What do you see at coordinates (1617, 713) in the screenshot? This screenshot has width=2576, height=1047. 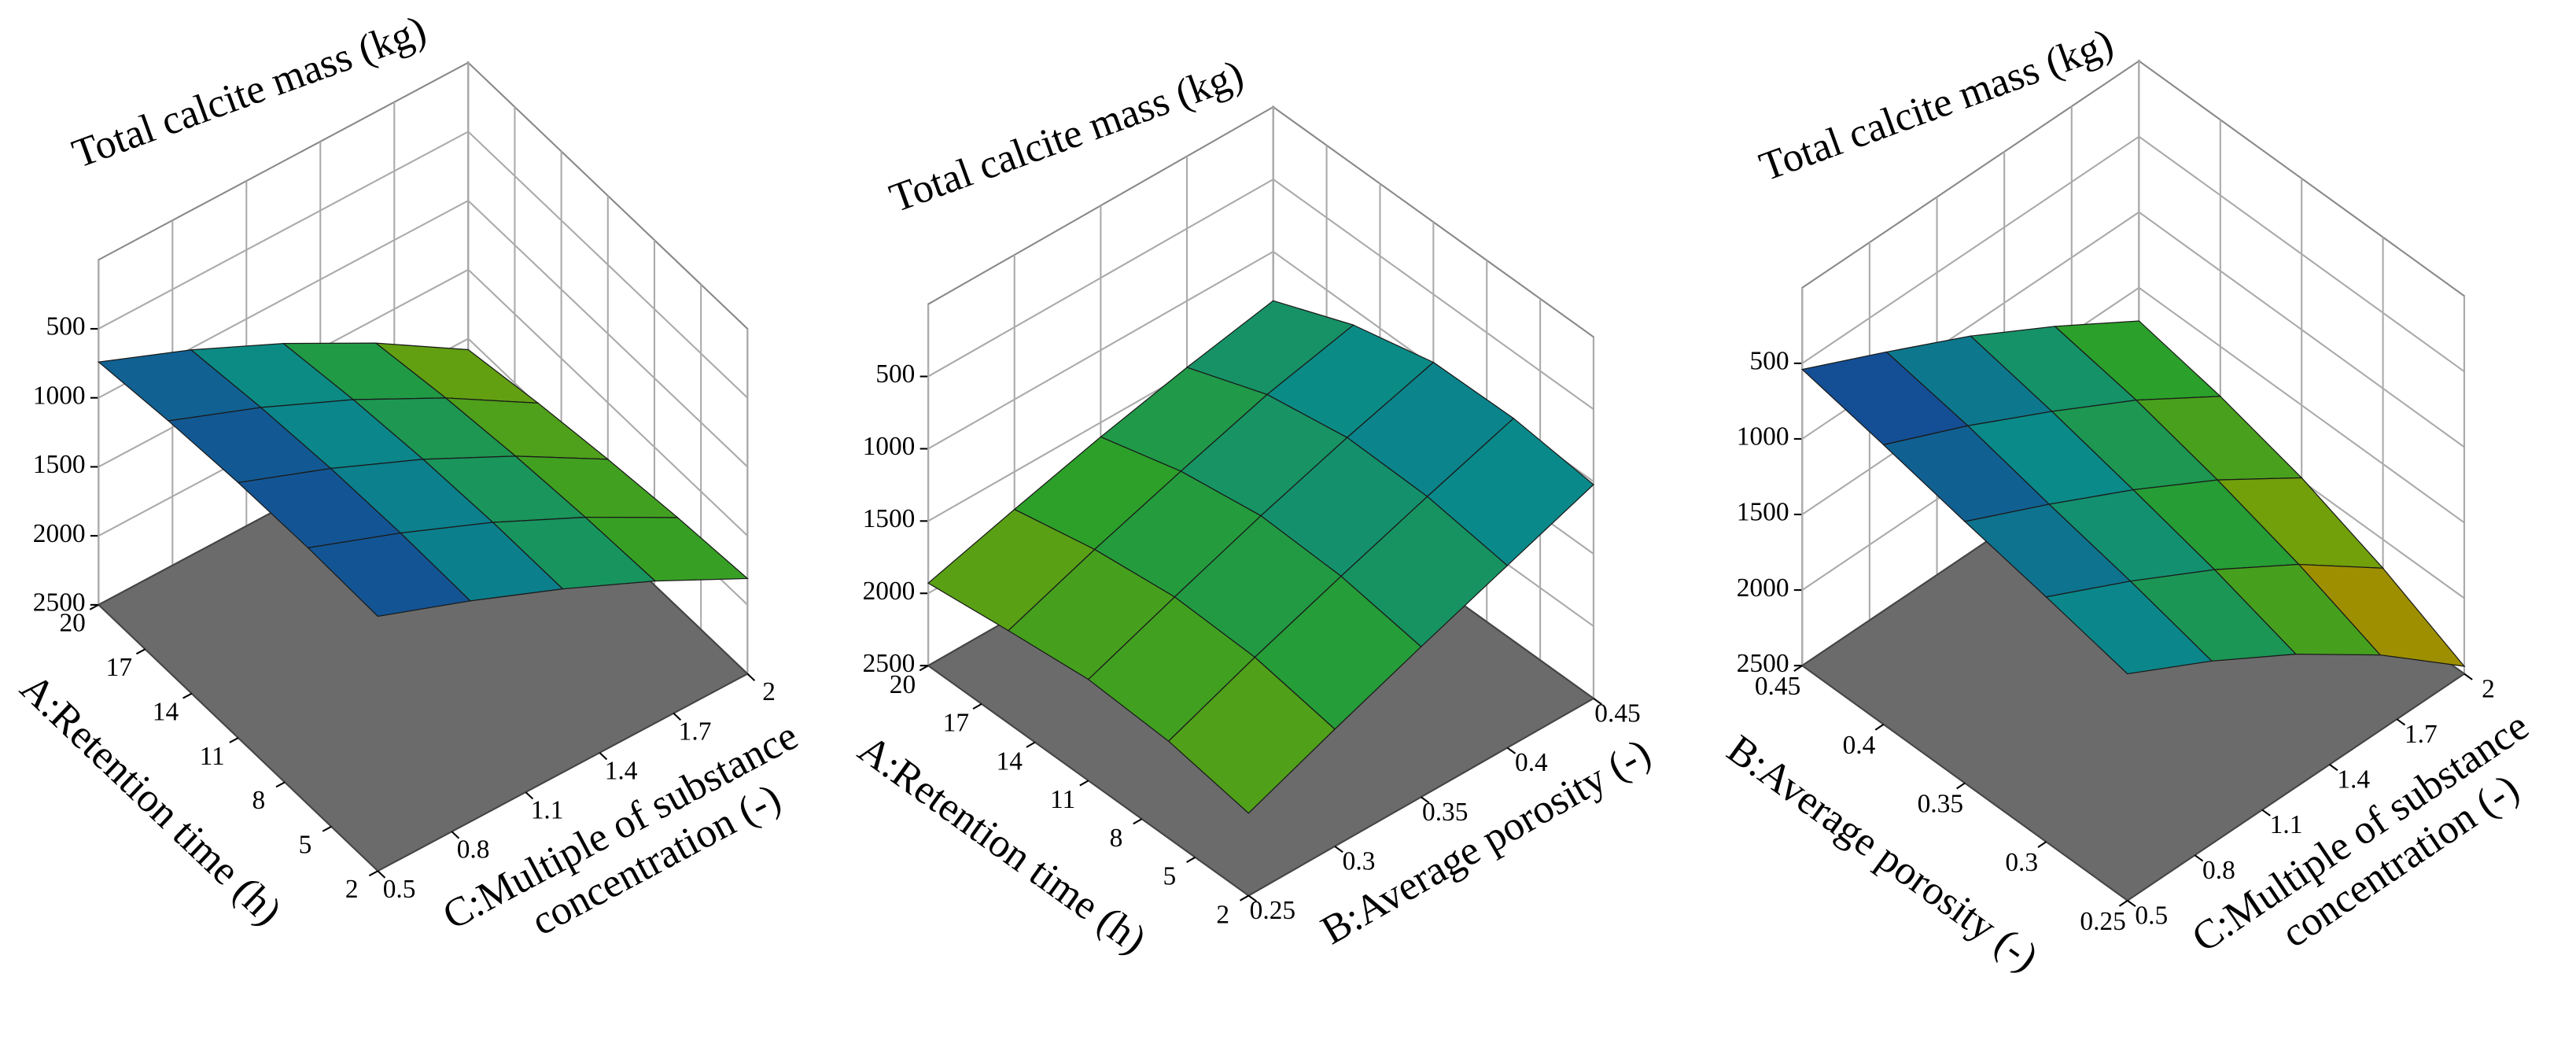 I see `right-tick-label: 0.45` at bounding box center [1617, 713].